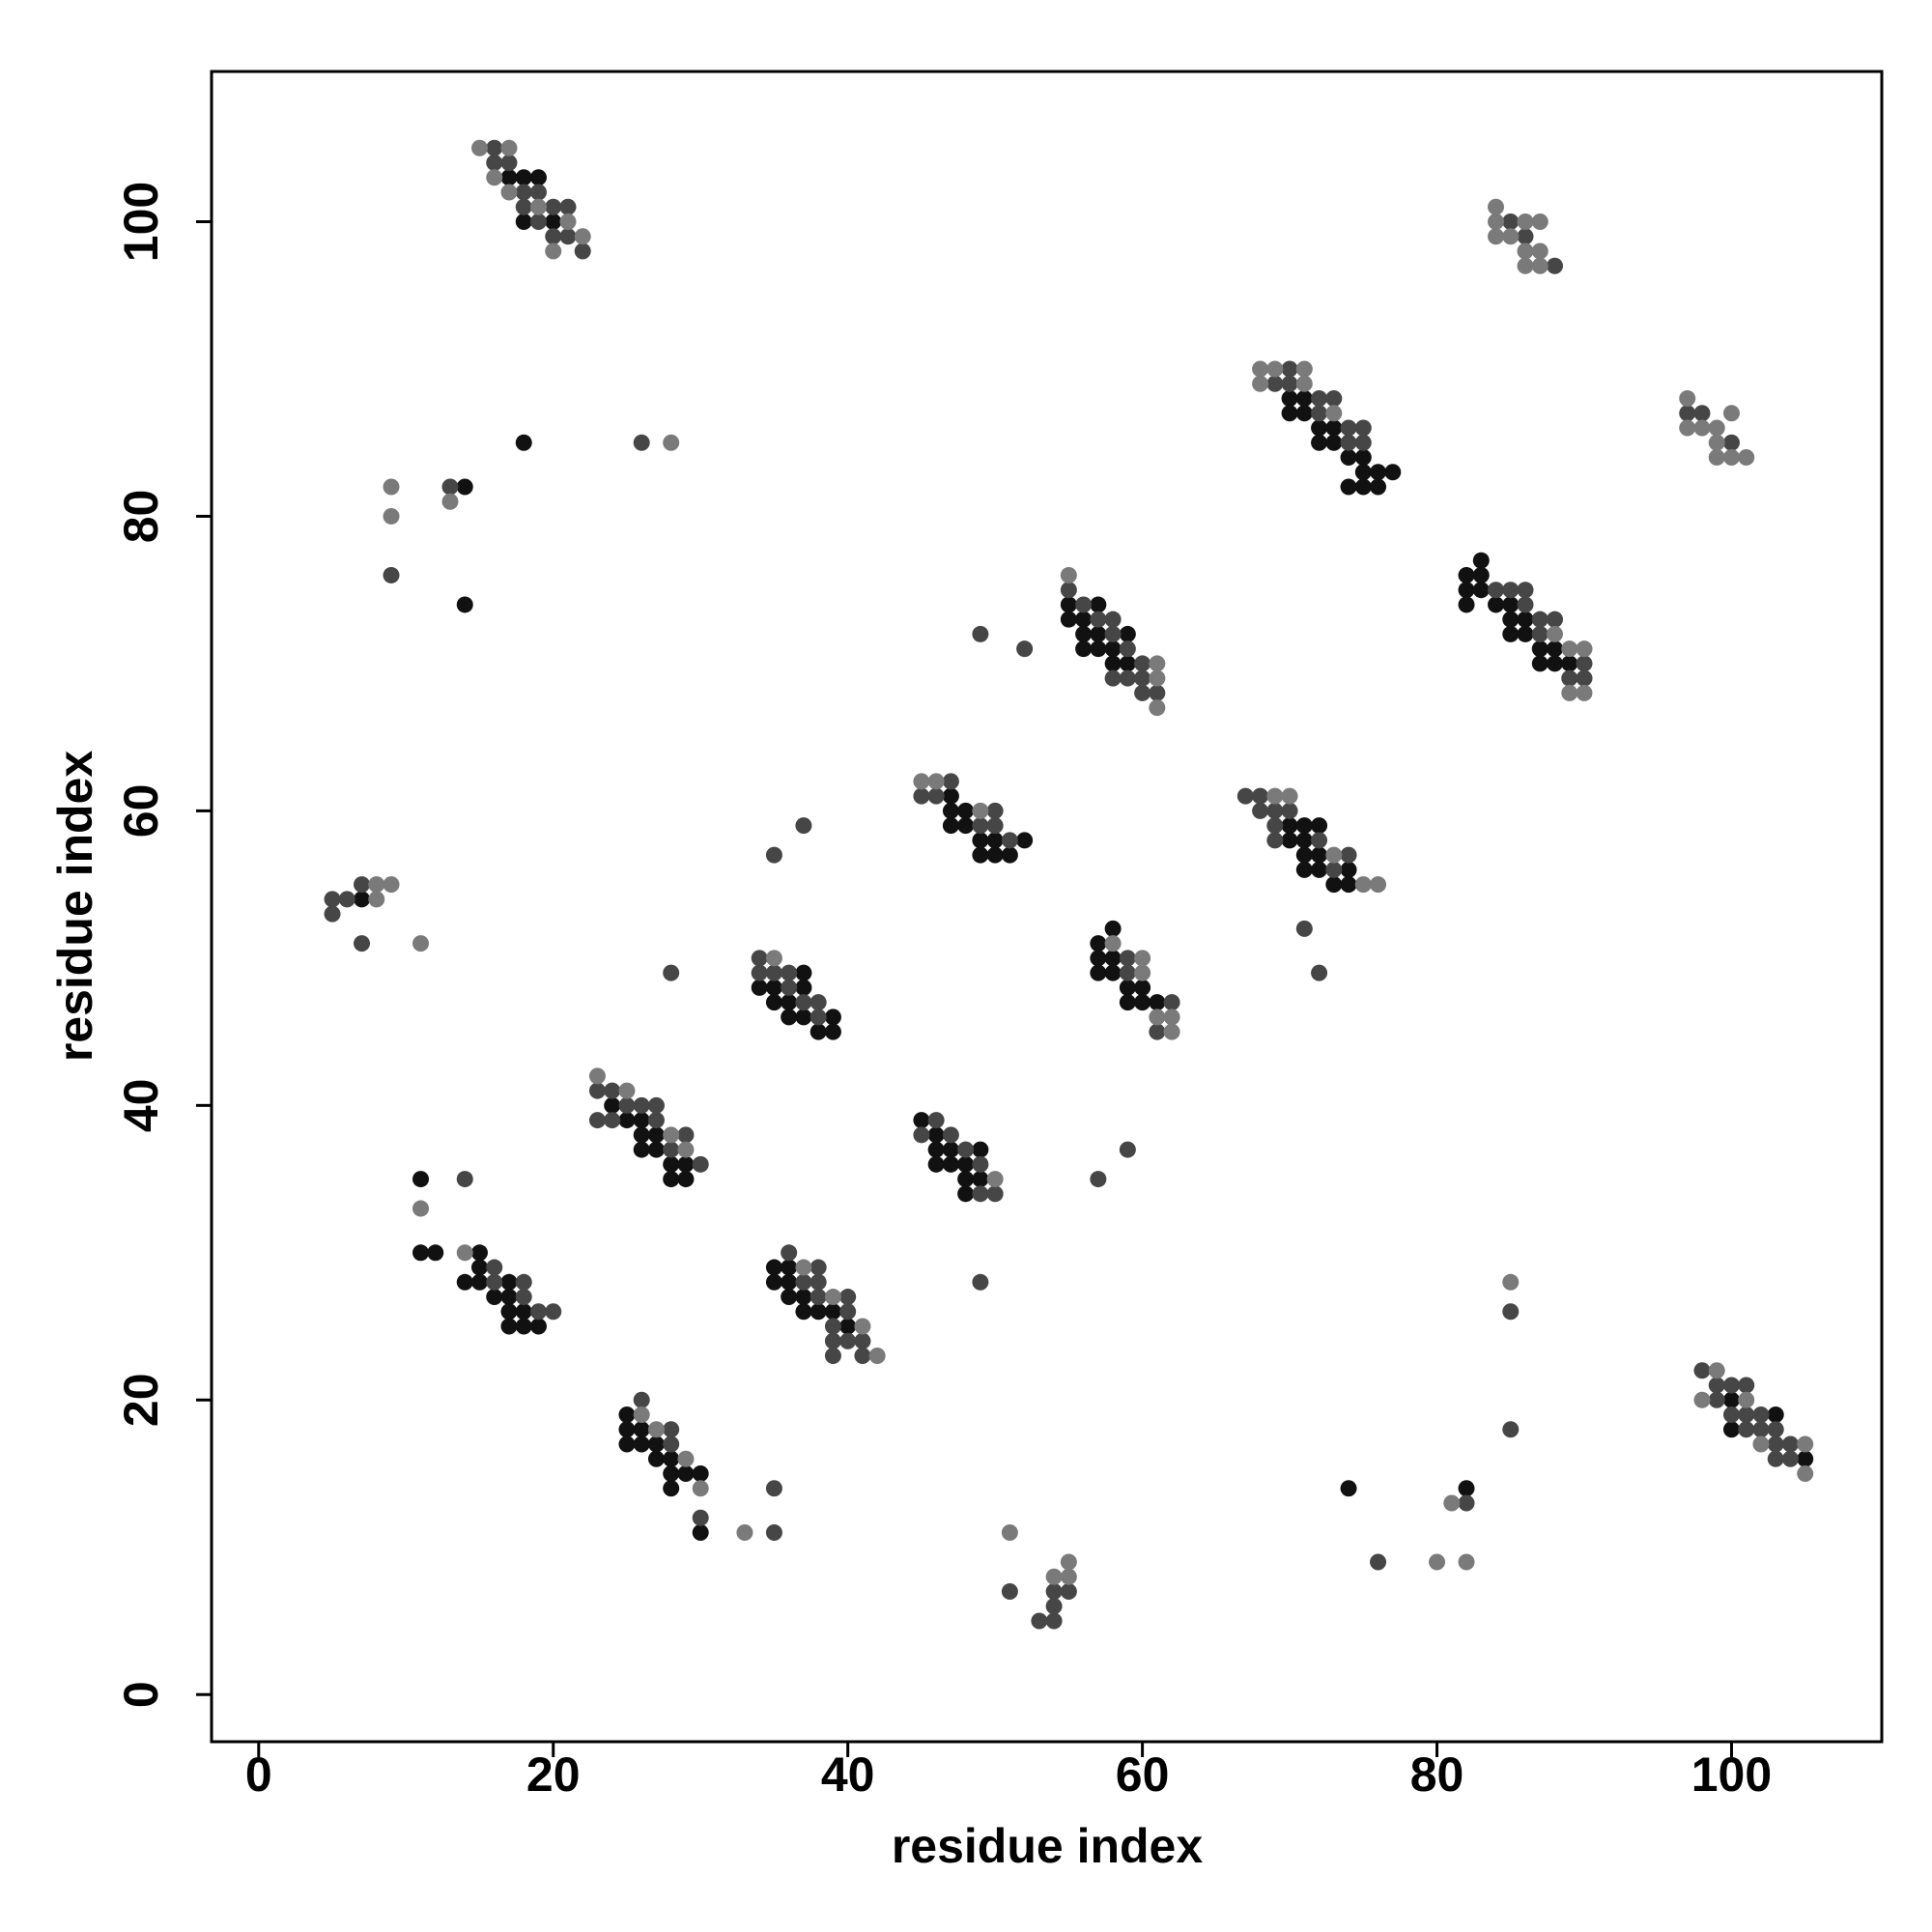 This screenshot has width=1932, height=1932. I want to click on y-tick-label: 20, so click(141, 1400).